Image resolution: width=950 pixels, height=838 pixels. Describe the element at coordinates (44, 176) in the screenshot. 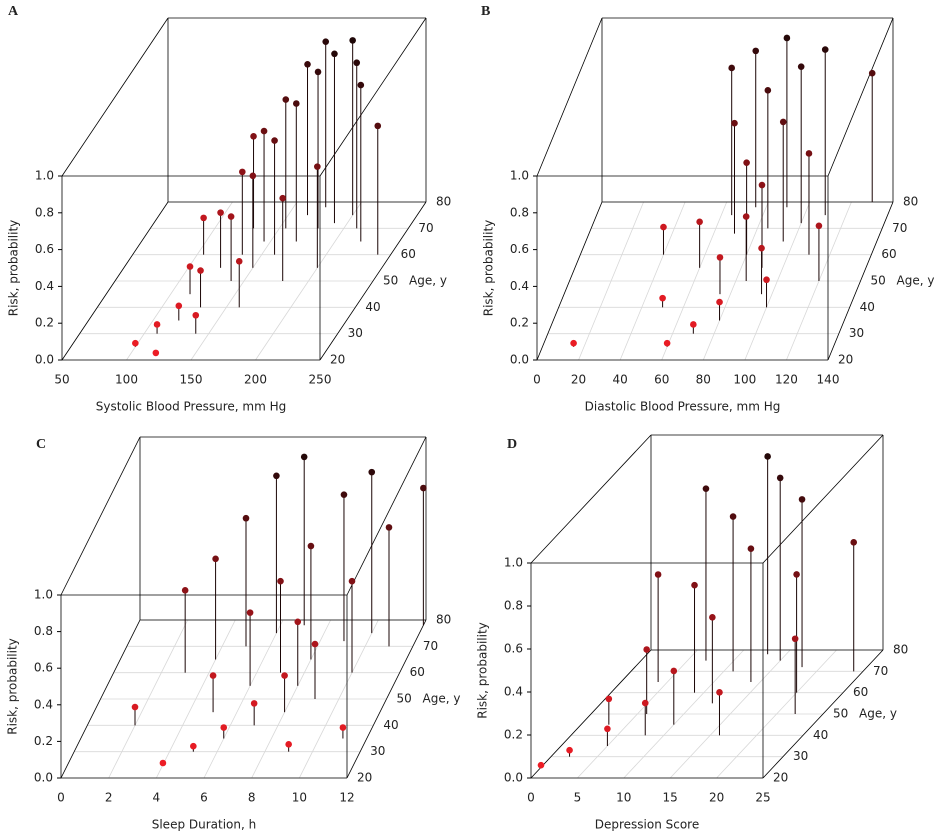

I see `z-tick-label: 1.0` at that location.